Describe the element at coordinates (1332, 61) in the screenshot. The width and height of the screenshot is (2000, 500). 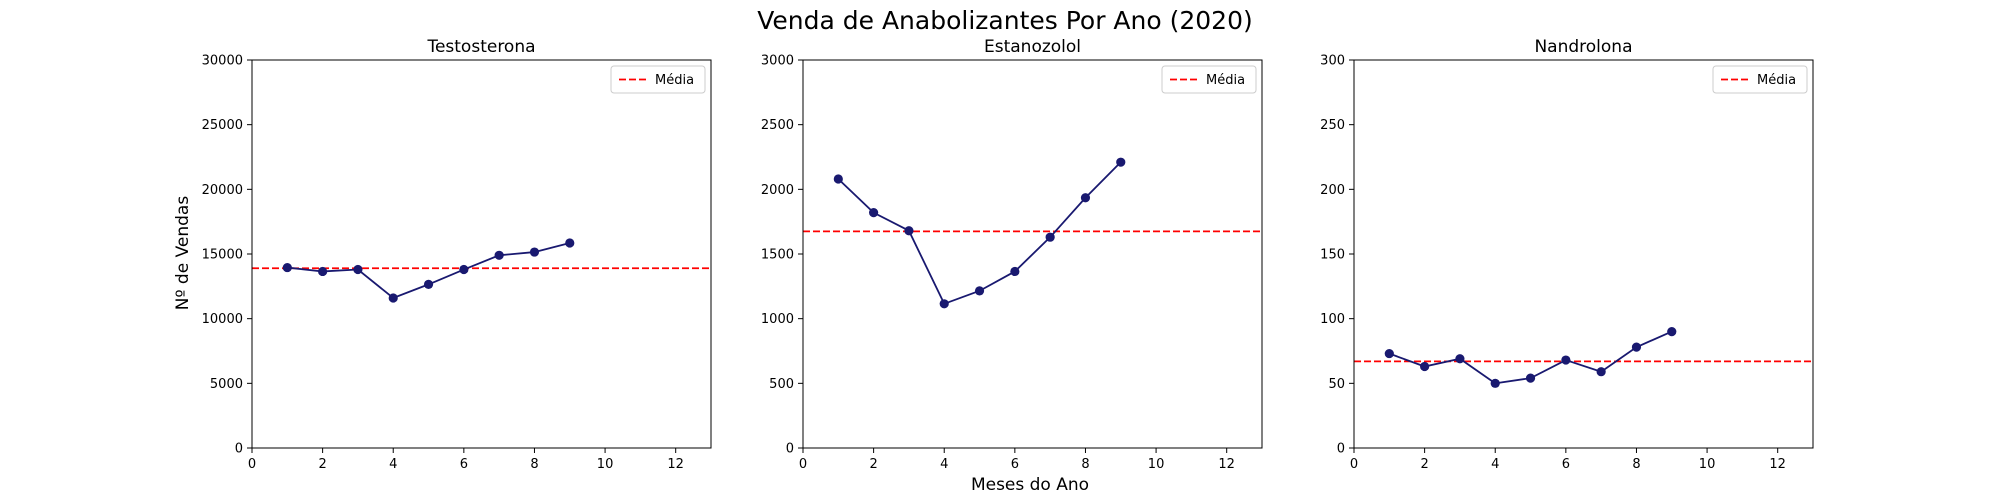
I see `y-tick-label: 300` at that location.